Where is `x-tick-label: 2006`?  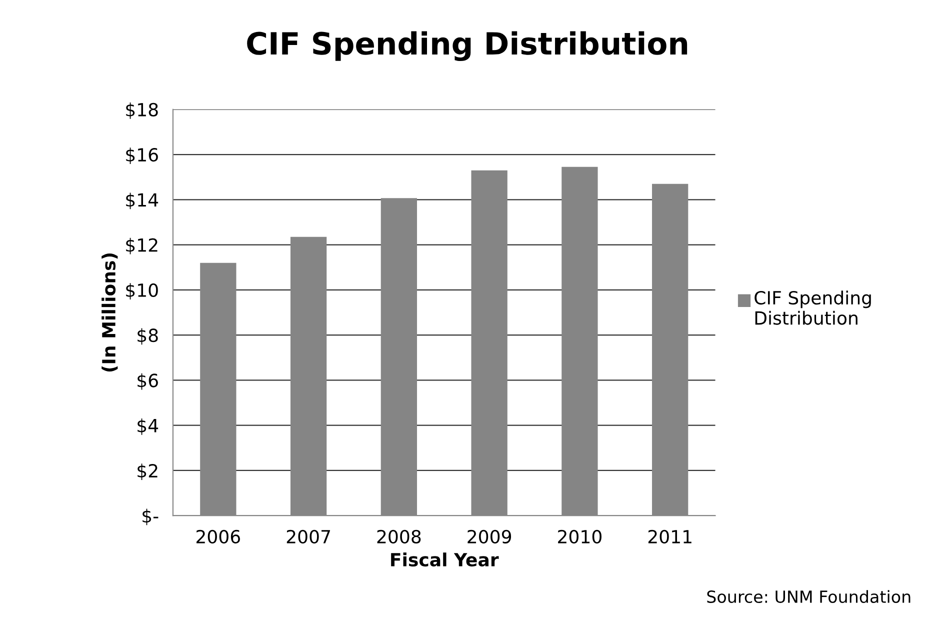 x-tick-label: 2006 is located at coordinates (218, 537).